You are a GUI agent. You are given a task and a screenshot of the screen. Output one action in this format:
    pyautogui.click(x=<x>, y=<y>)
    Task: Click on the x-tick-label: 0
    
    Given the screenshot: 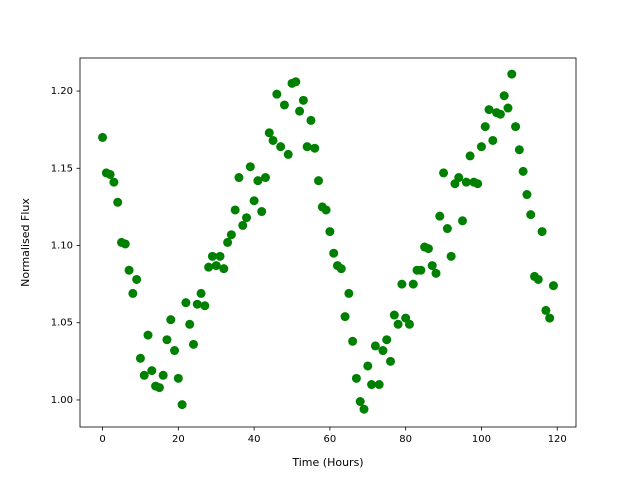 What is the action you would take?
    pyautogui.click(x=102, y=439)
    